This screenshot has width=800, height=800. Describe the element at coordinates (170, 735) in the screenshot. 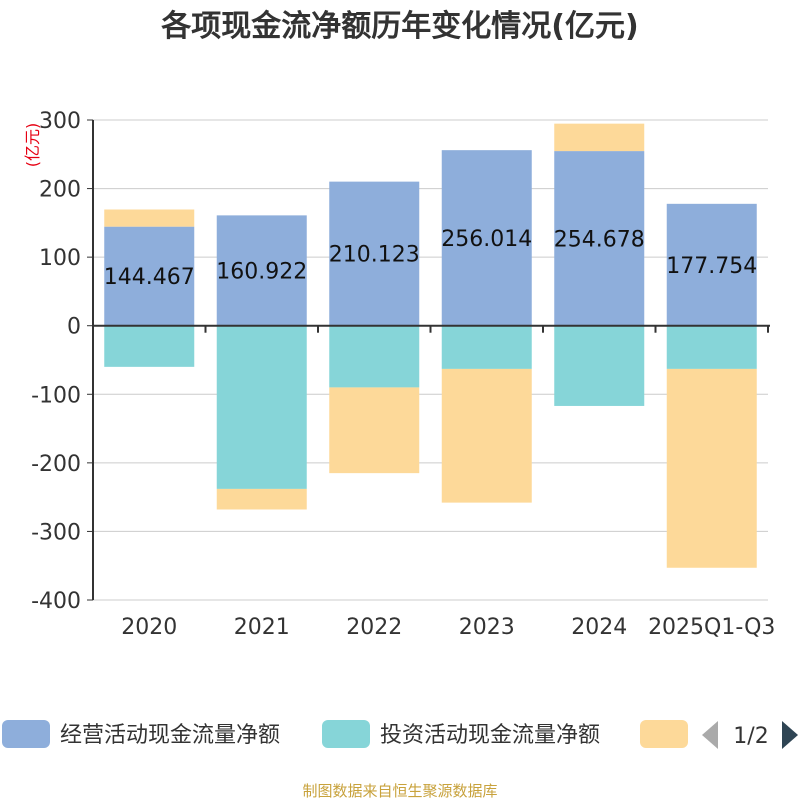

I see `legend-label-1: 经营活动现金流量净额` at that location.